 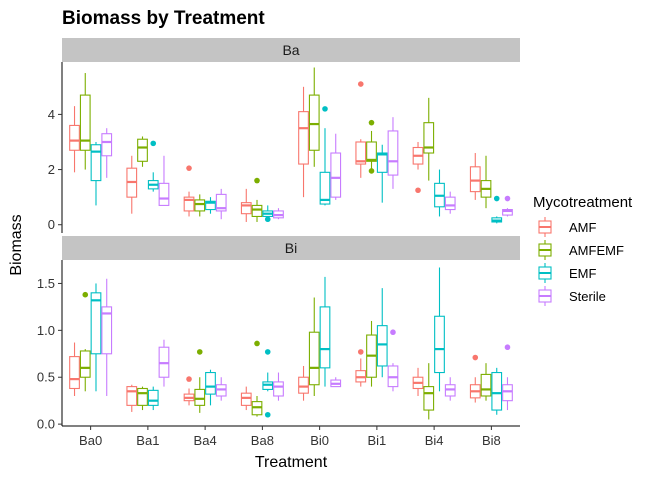 I want to click on y-tick-label: 2, so click(x=51, y=169).